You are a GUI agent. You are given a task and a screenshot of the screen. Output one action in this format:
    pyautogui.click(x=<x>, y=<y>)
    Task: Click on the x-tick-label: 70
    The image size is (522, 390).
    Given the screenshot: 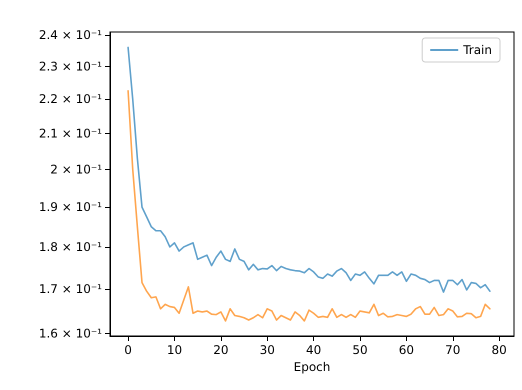 What is the action you would take?
    pyautogui.click(x=452, y=350)
    